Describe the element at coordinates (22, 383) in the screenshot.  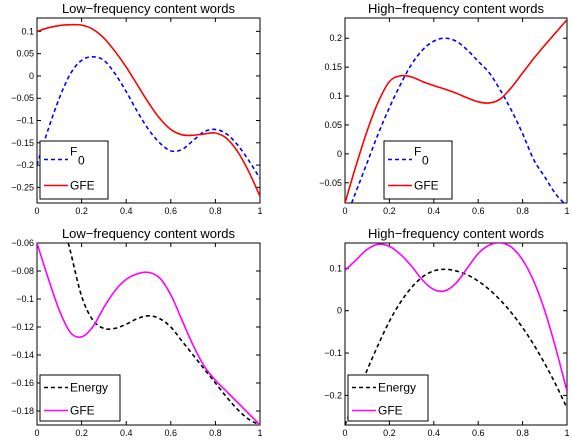
I see `y-tick-label: −0.16` at that location.